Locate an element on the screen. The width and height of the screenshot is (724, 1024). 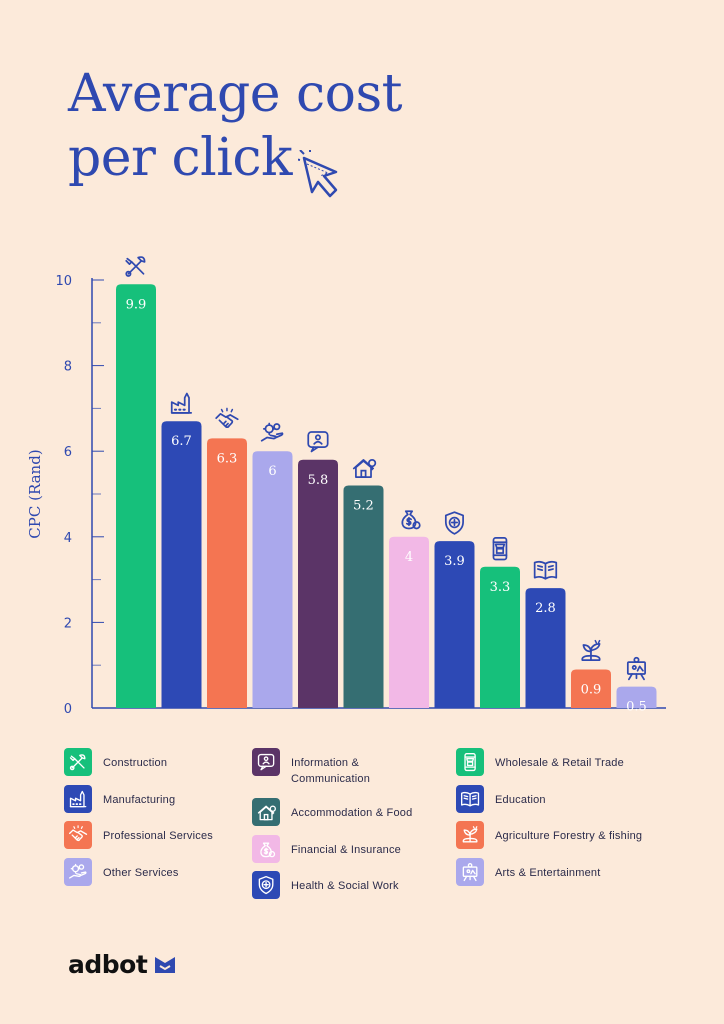
legend-item: Manufacturing is located at coordinates (158, 798).